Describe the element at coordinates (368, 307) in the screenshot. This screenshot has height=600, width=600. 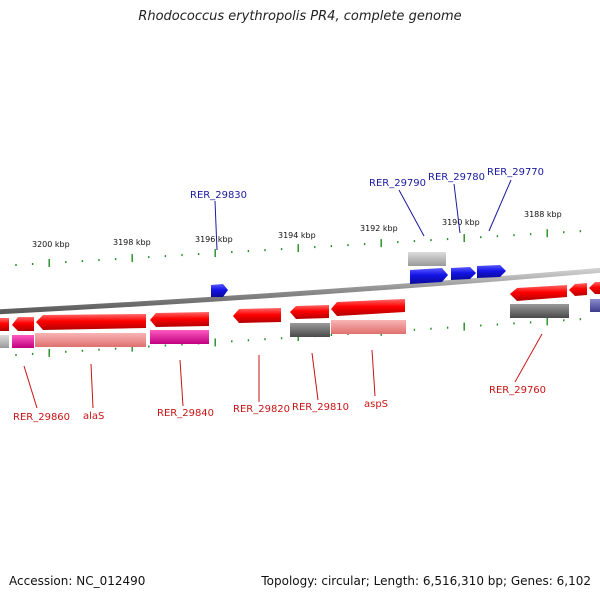
I see `gene-asps` at that location.